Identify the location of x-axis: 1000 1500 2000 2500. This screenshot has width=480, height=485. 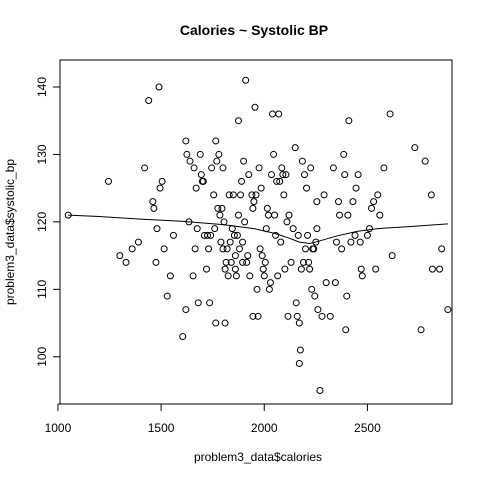
(213, 419).